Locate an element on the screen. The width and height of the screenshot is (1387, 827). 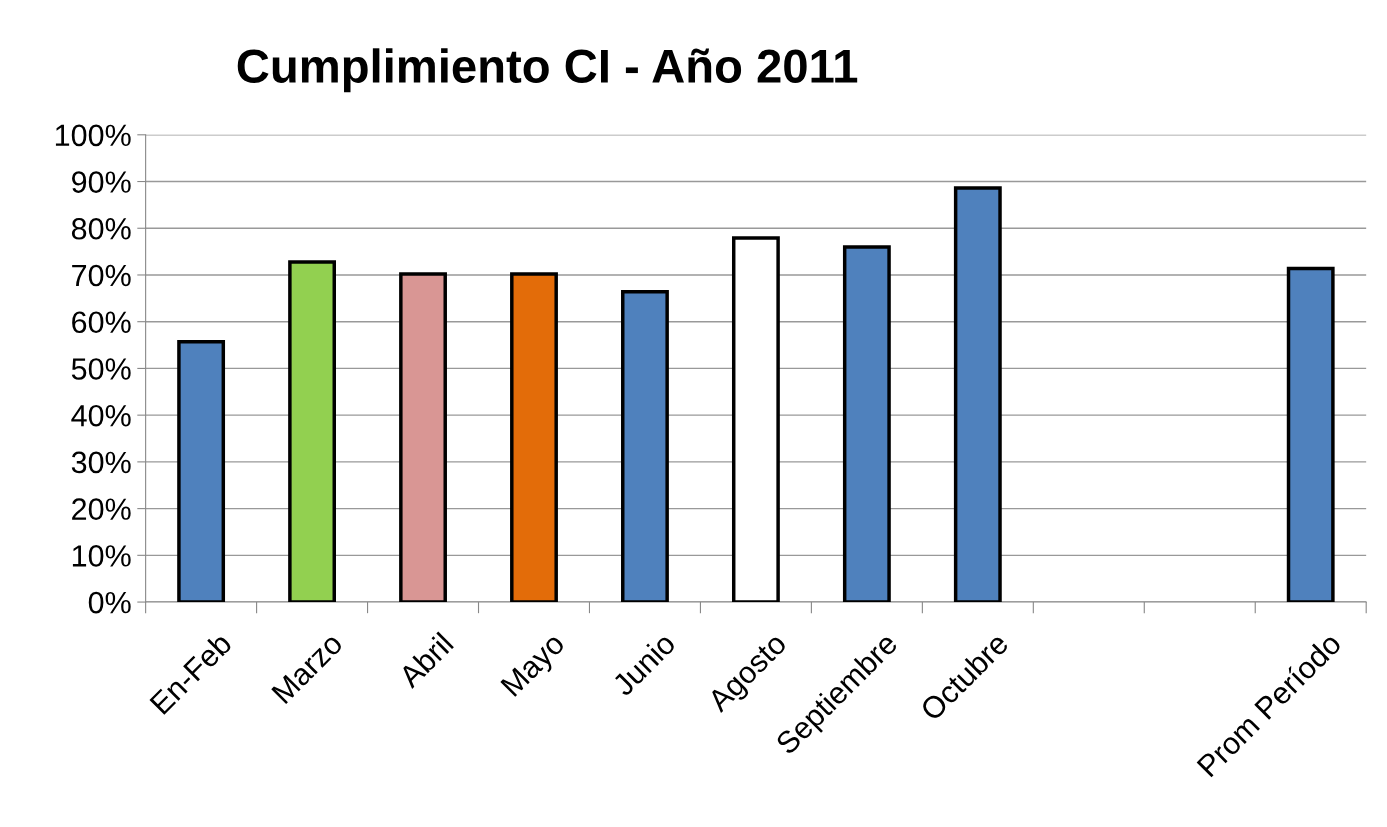
y-tick-label: 70% is located at coordinates (101, 275).